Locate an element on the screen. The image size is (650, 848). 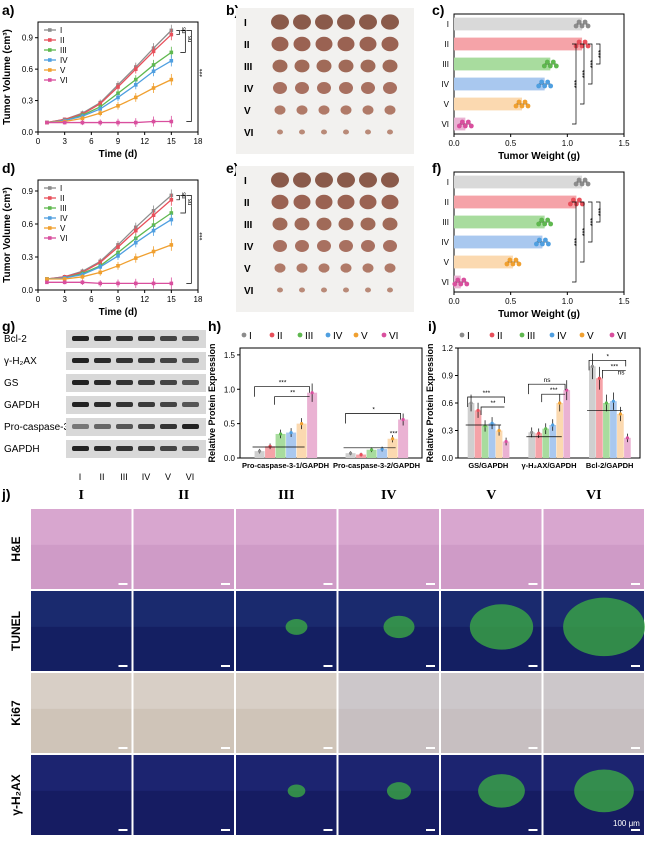
x-tick-label: 1.0 is located at coordinates (568, 301).